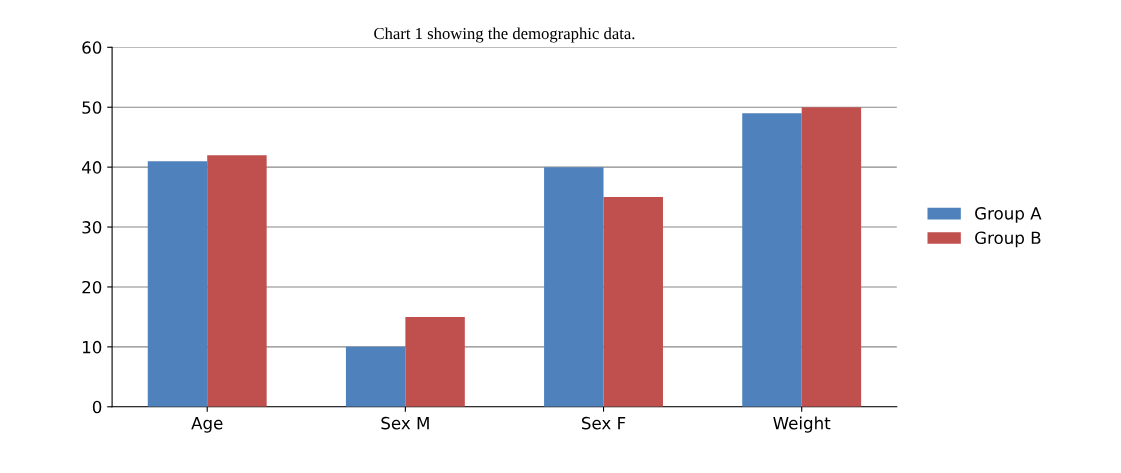  I want to click on x-tick-label: Sex F, so click(603, 423).